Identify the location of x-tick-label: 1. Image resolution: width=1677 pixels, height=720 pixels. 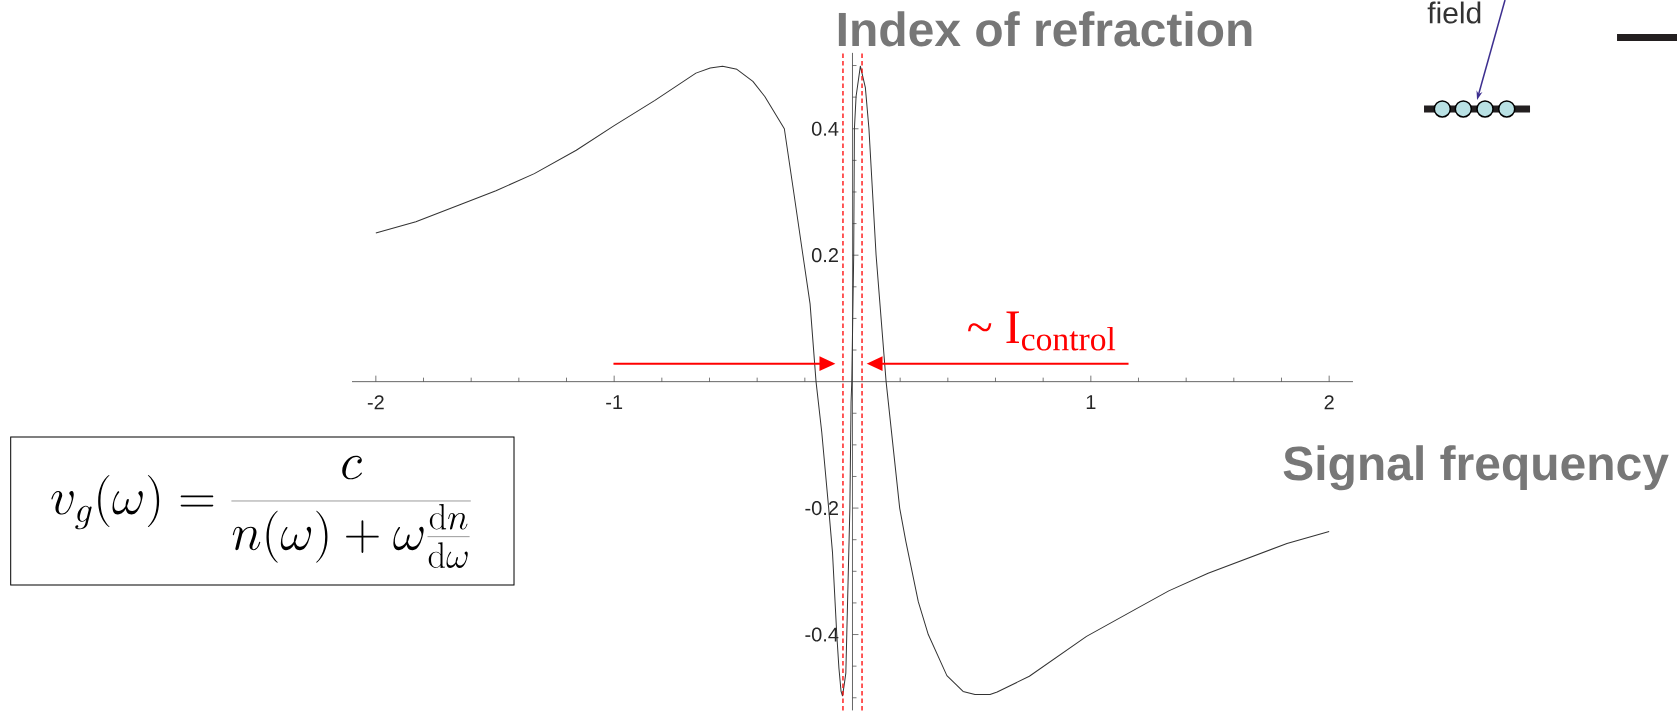
(1091, 402).